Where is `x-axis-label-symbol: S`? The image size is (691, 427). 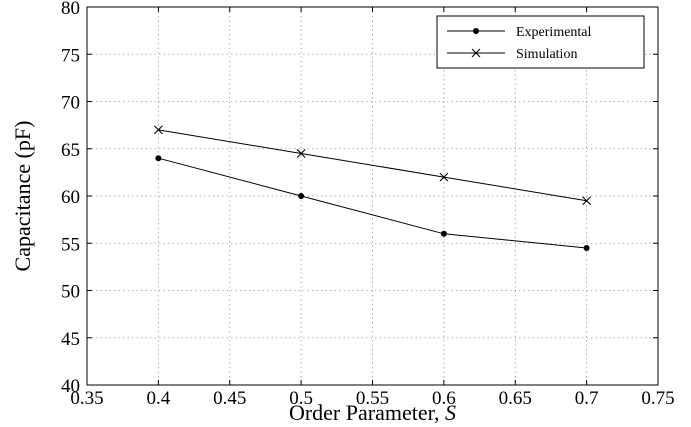
x-axis-label-symbol: S is located at coordinates (450, 412).